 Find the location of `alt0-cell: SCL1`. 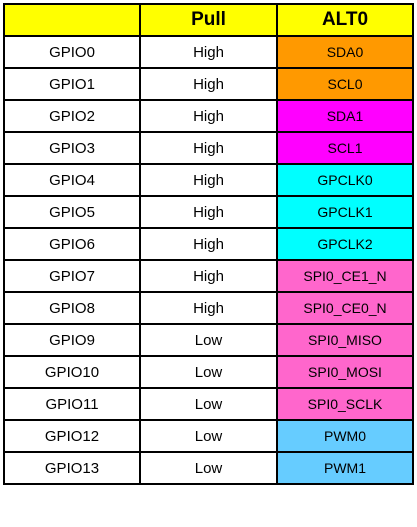

alt0-cell: SCL1 is located at coordinates (345, 148).